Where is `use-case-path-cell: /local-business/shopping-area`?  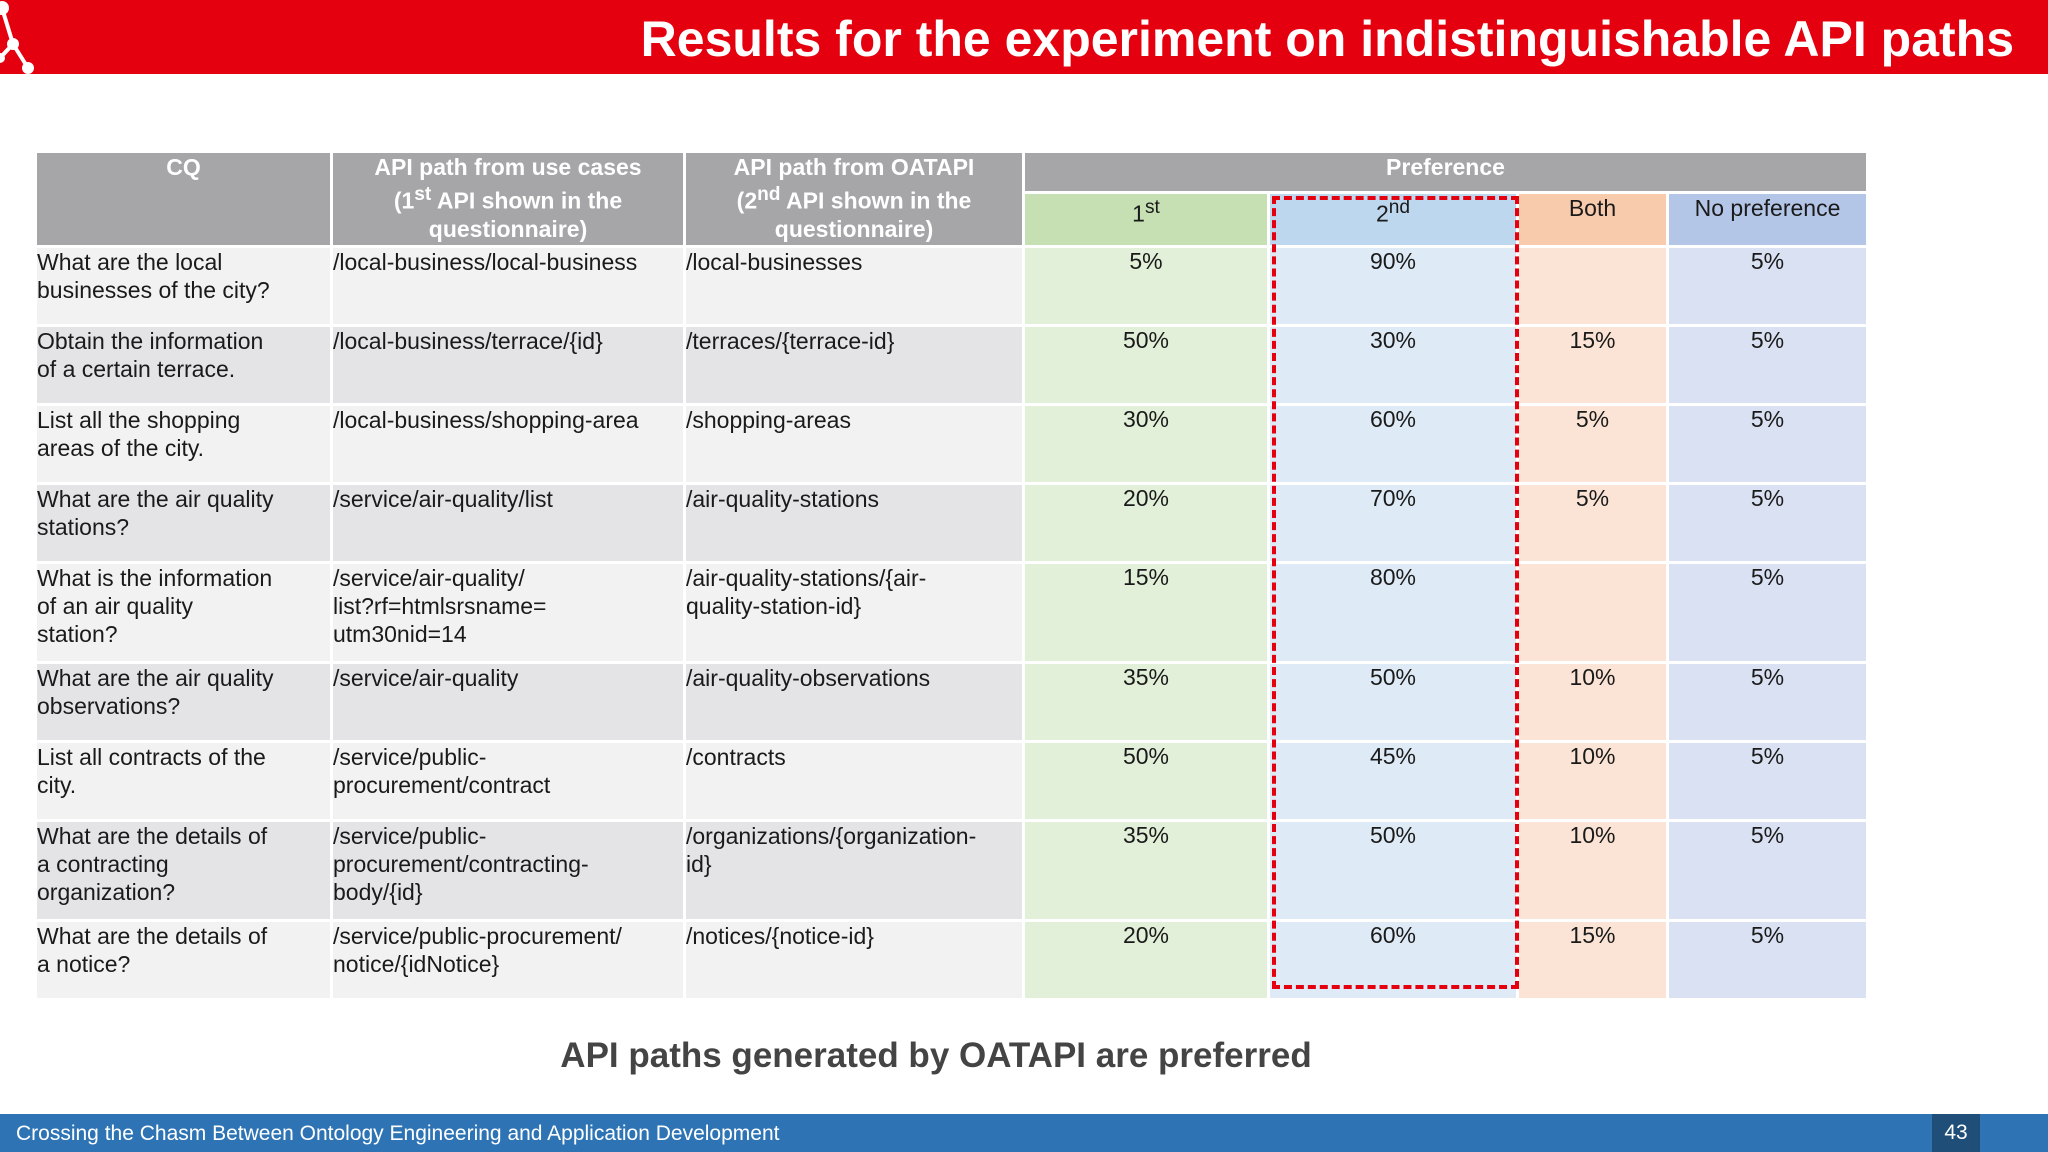
use-case-path-cell: /local-business/shopping-area is located at coordinates (508, 444).